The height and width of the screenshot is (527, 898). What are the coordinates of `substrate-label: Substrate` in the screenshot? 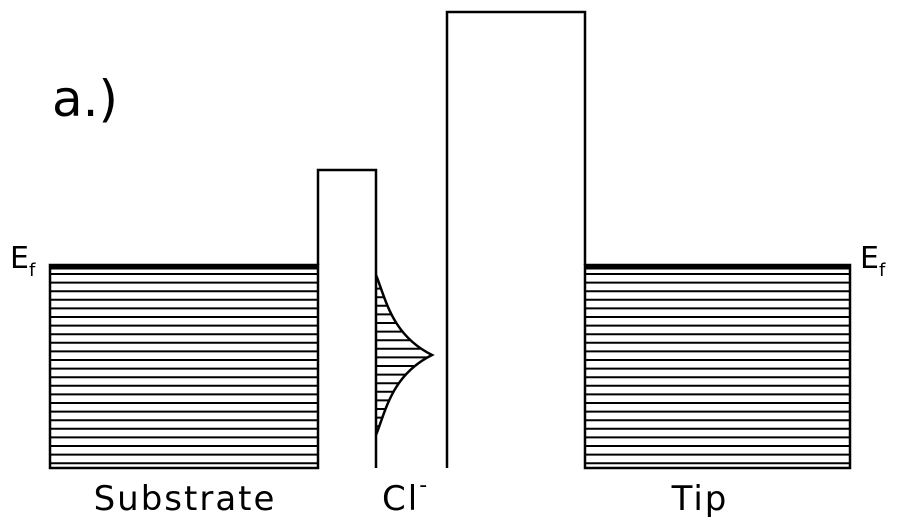 It's located at (185, 499).